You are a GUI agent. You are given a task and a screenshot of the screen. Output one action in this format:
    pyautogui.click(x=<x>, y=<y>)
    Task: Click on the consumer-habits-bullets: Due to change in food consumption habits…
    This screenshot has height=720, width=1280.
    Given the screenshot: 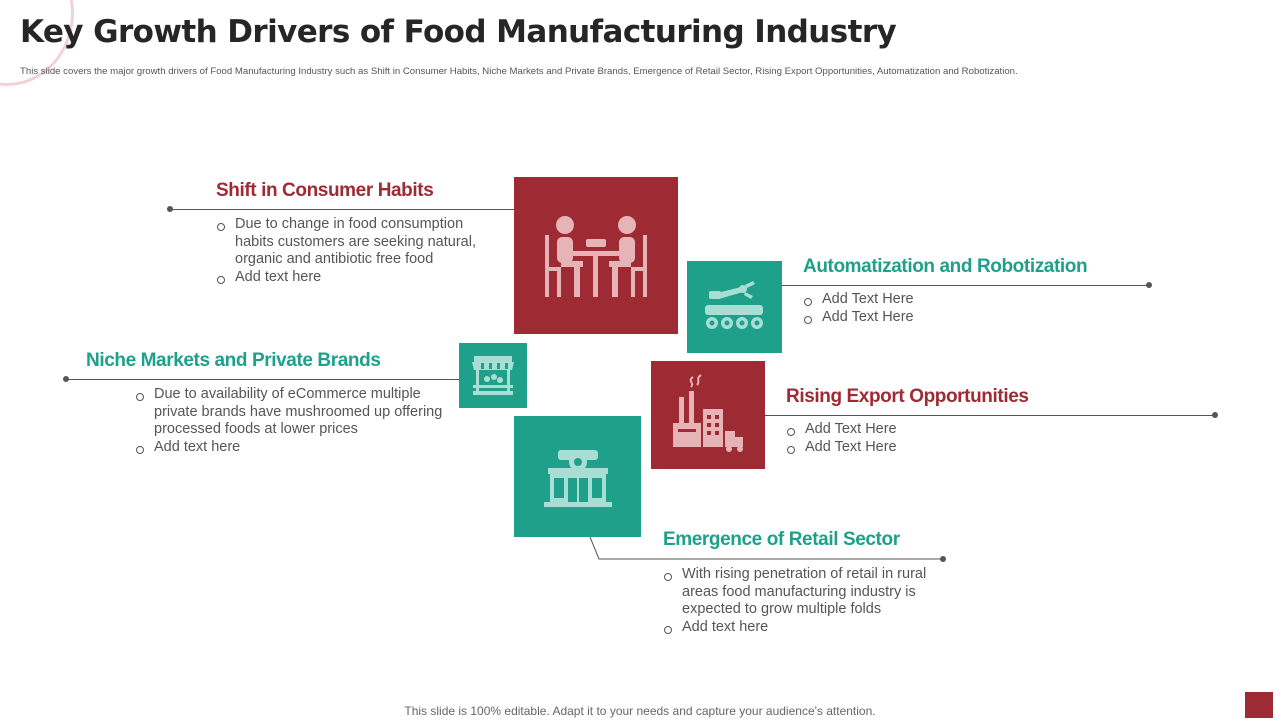 What is the action you would take?
    pyautogui.click(x=356, y=251)
    